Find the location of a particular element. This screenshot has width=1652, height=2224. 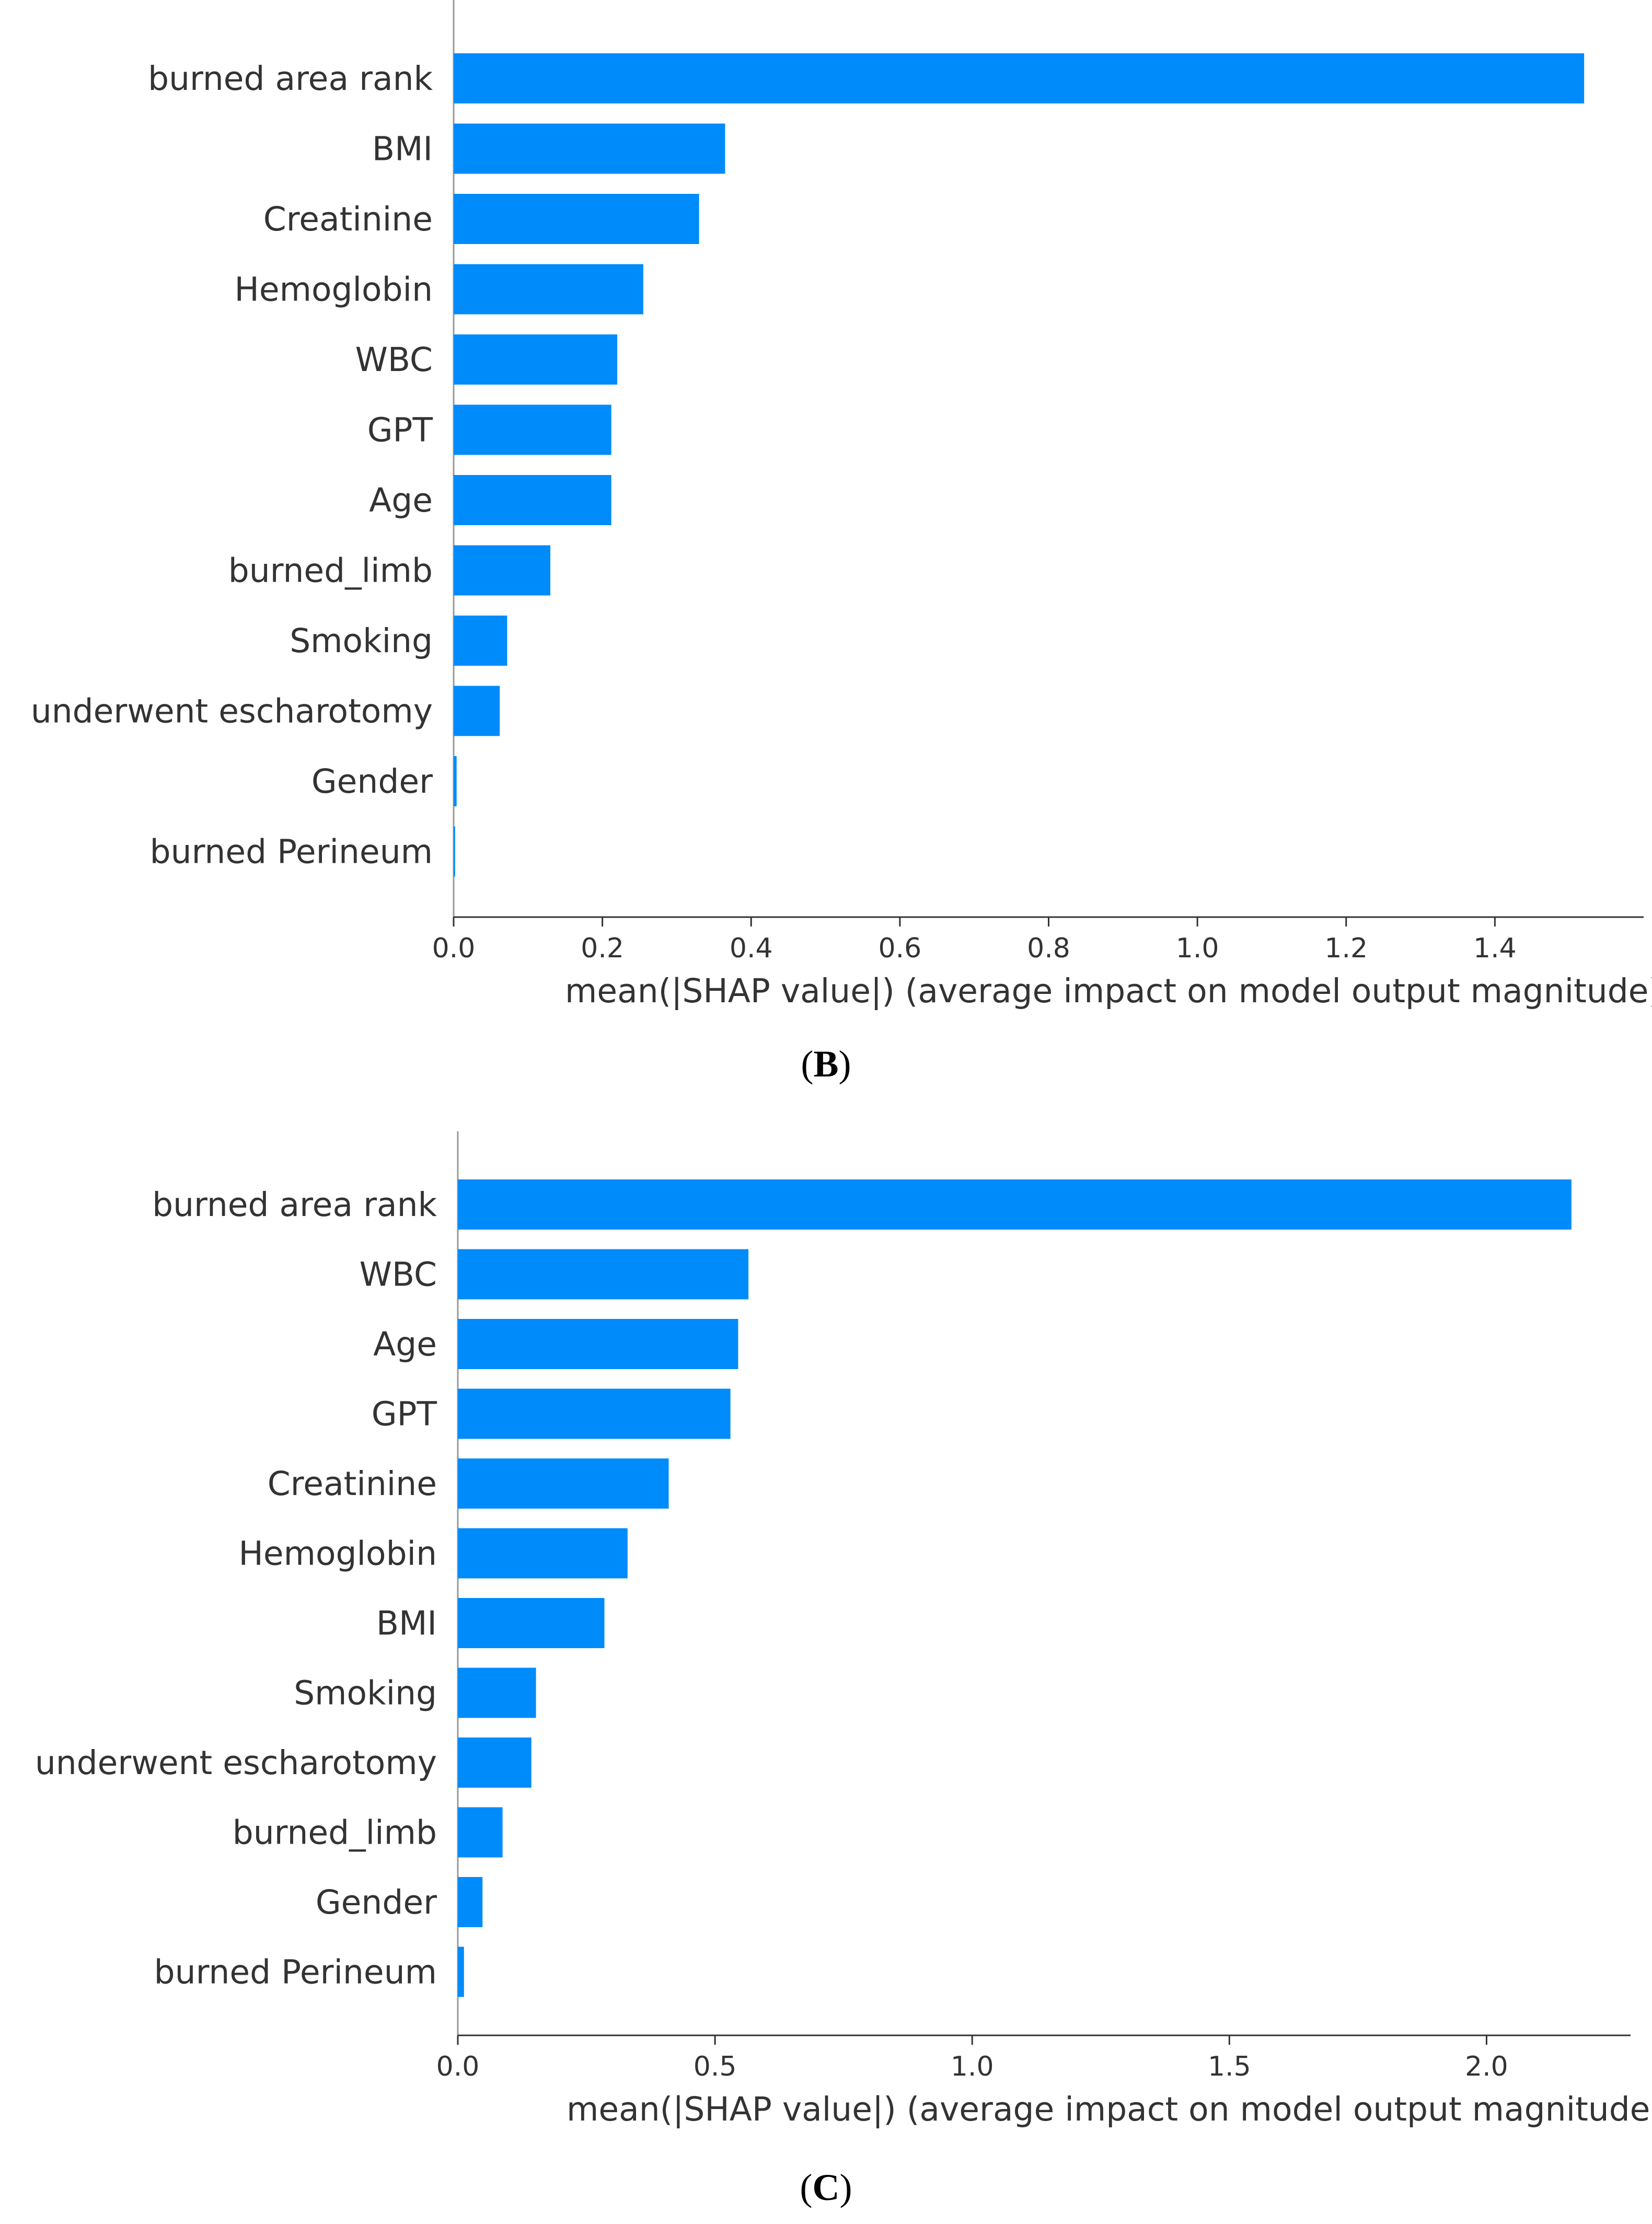

category-label-c-2: Age is located at coordinates (405, 1344).